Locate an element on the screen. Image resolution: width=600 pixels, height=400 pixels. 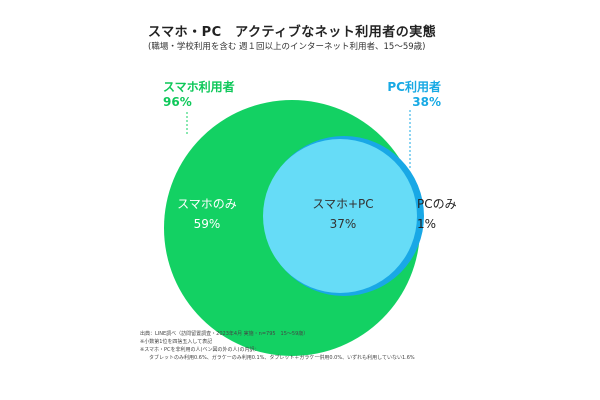
overlap-value: 37% is located at coordinates (343, 224).